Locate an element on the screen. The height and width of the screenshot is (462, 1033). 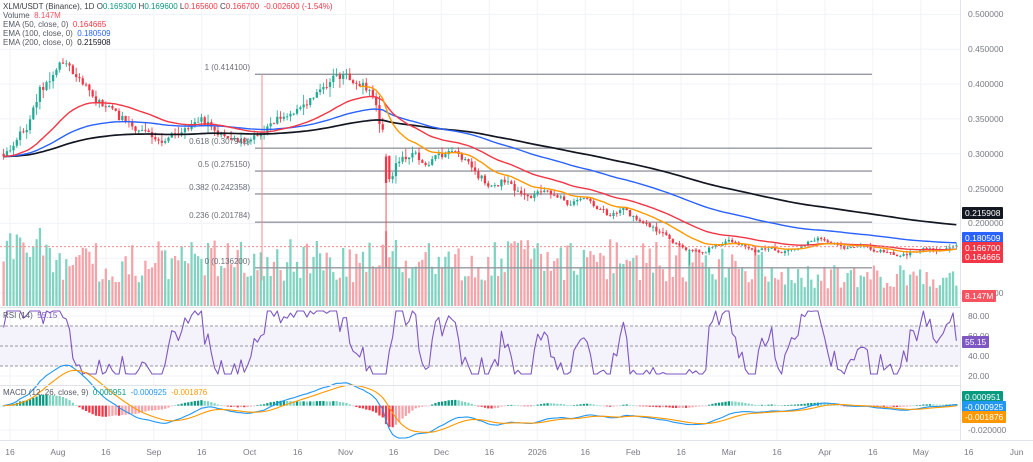
price-tick-label: 0.400000 is located at coordinates (986, 84).